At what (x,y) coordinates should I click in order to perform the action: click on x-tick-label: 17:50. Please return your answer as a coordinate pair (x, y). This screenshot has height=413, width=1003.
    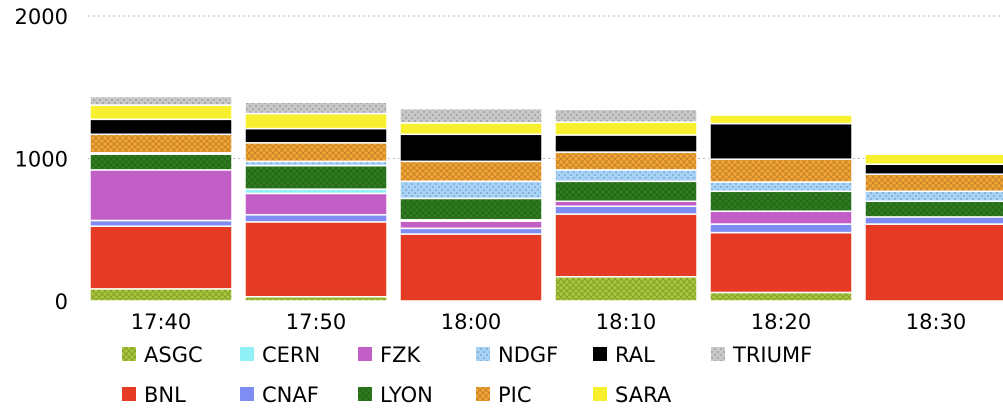
    Looking at the image, I should click on (316, 322).